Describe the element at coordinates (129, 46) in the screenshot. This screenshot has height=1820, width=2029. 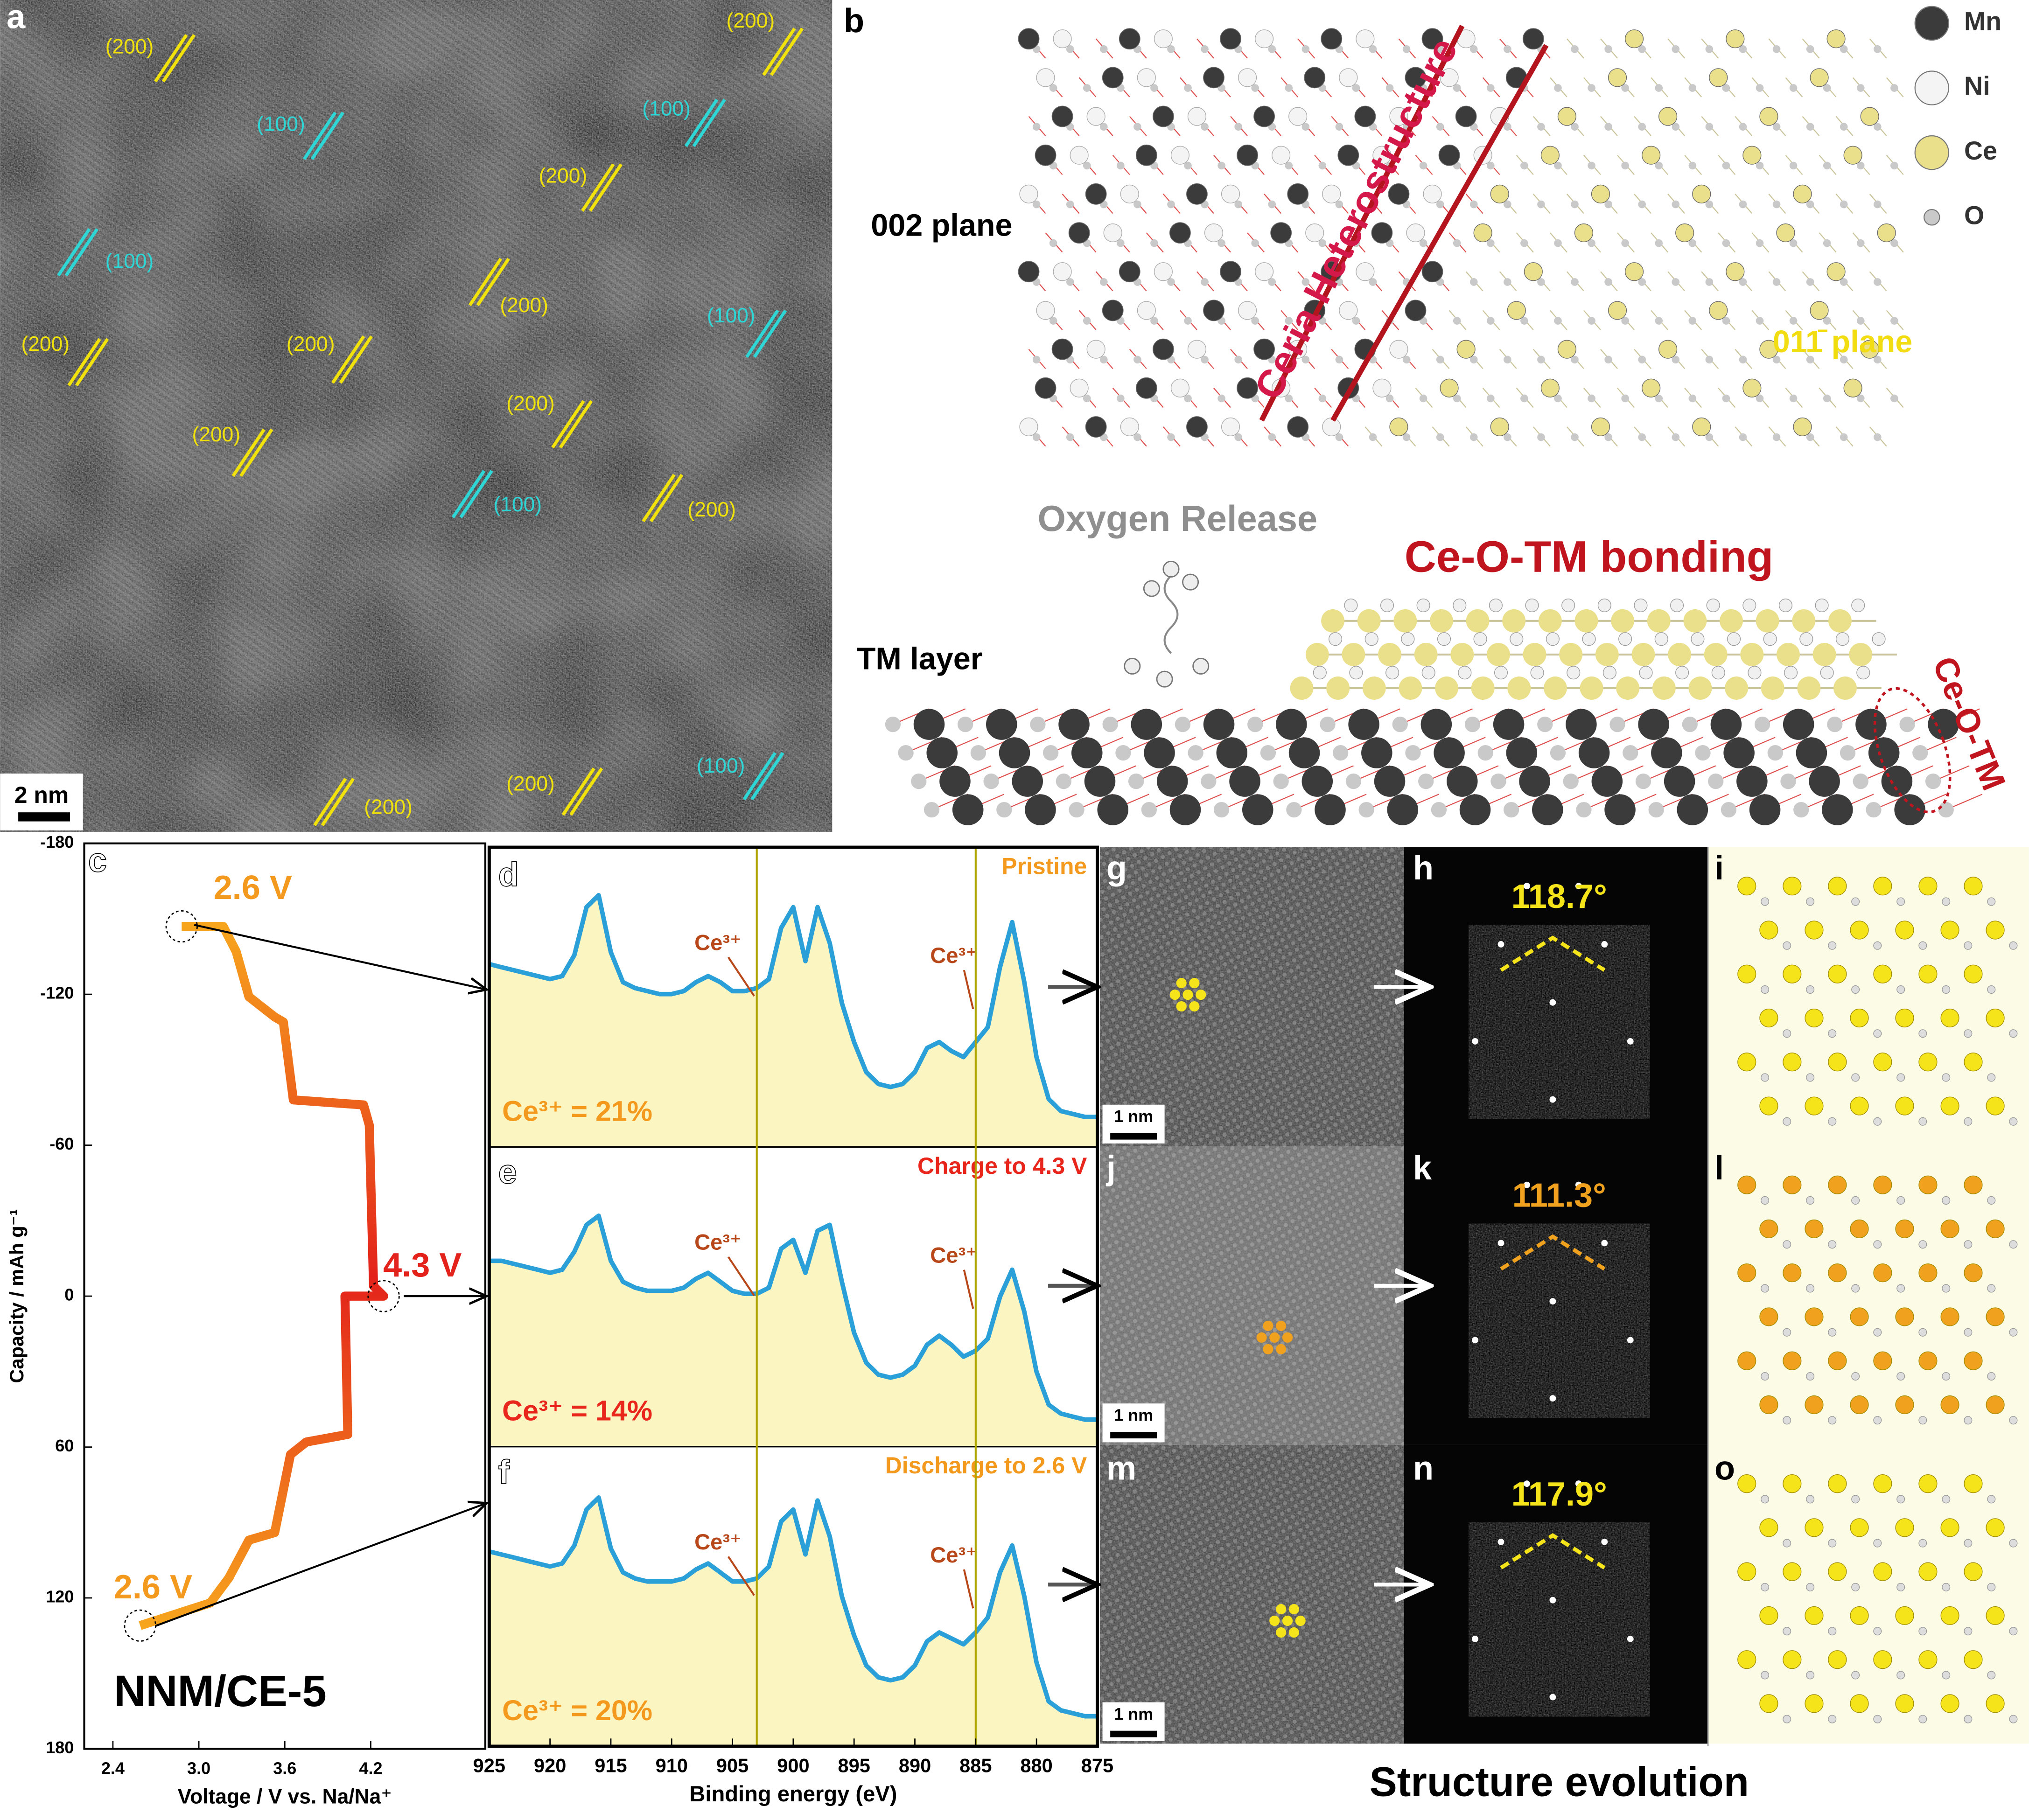
I see `plane-label: (200)` at that location.